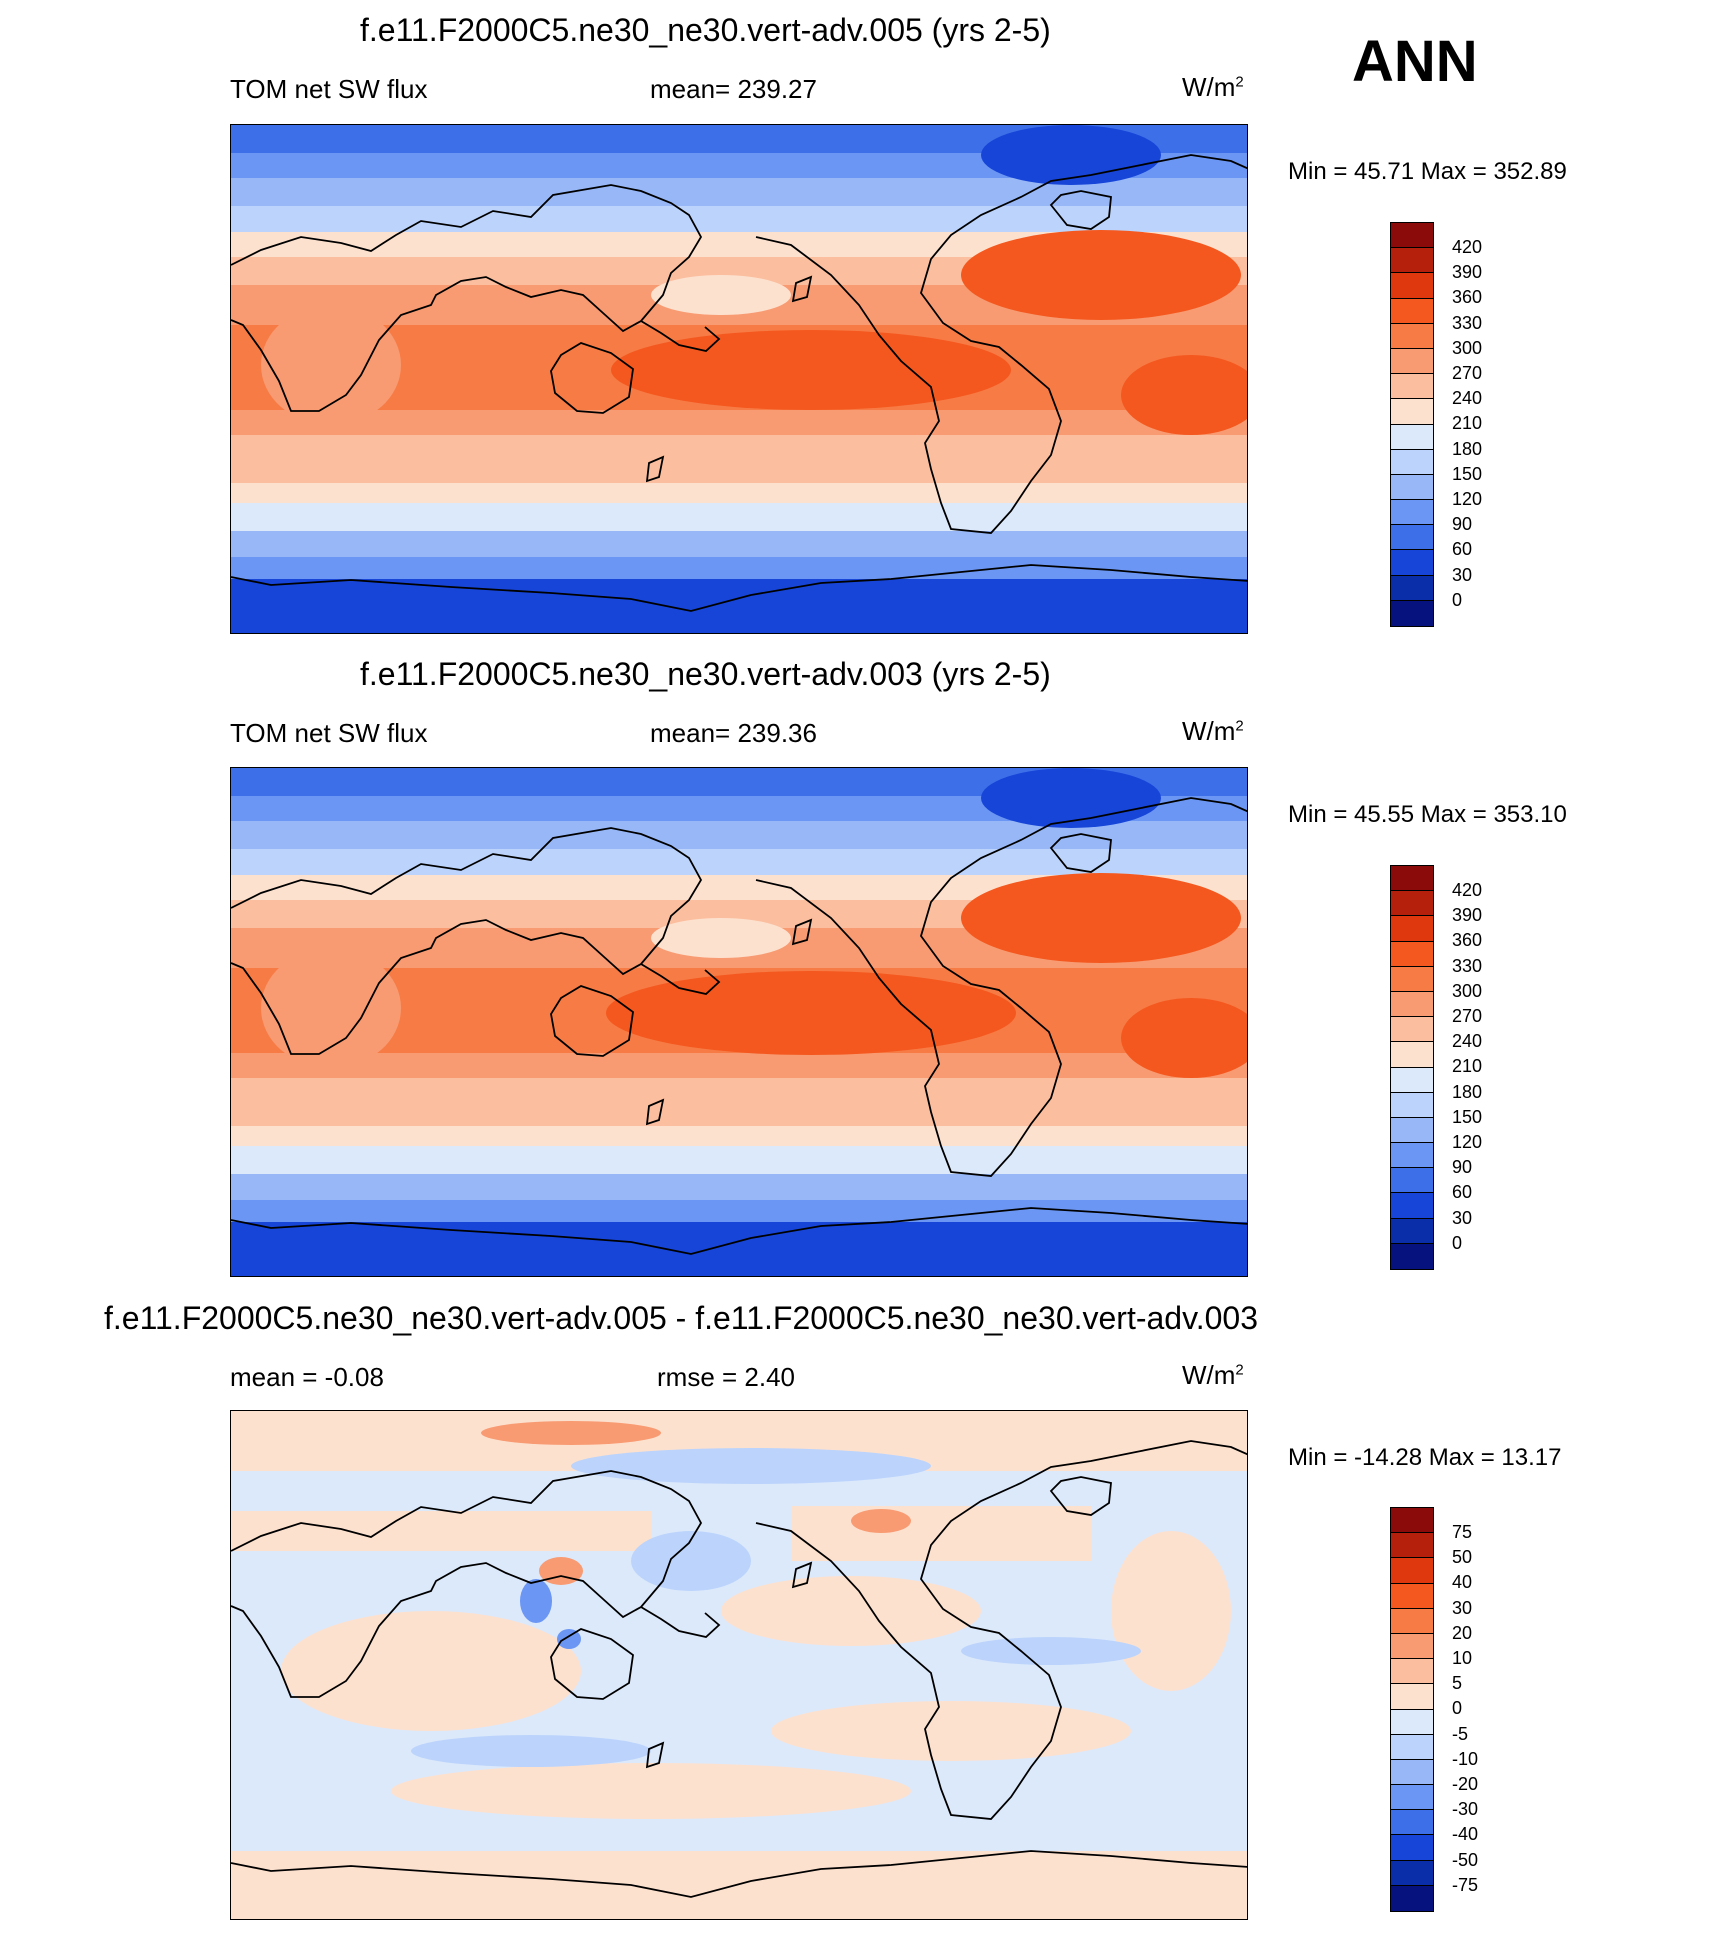 This screenshot has width=1710, height=1947. Describe the element at coordinates (1427, 171) in the screenshot. I see `panel-1-minmax: Min = 45.71 Max = 352.89` at that location.